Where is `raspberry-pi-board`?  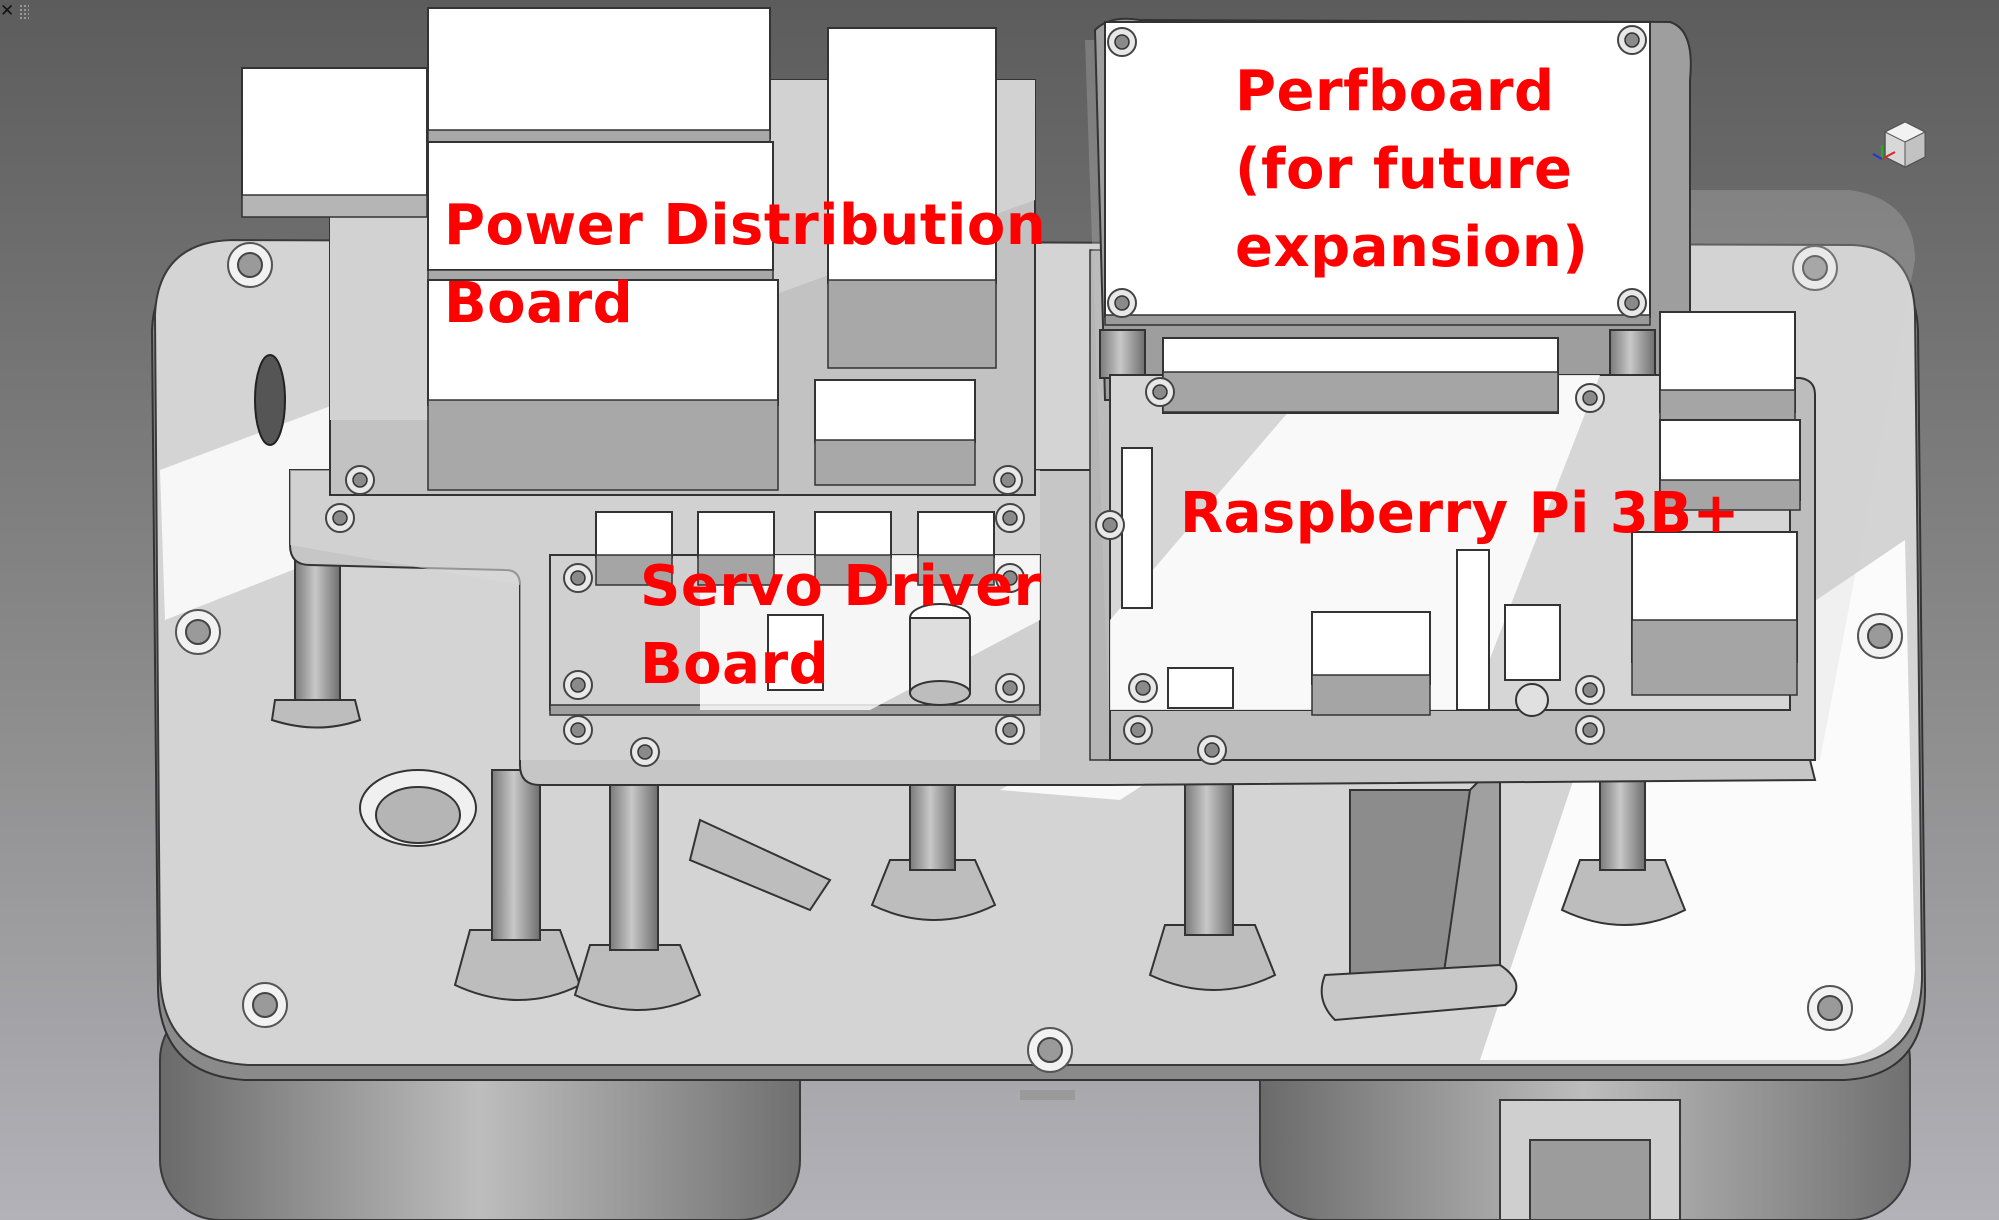 raspberry-pi-board is located at coordinates (1462, 536).